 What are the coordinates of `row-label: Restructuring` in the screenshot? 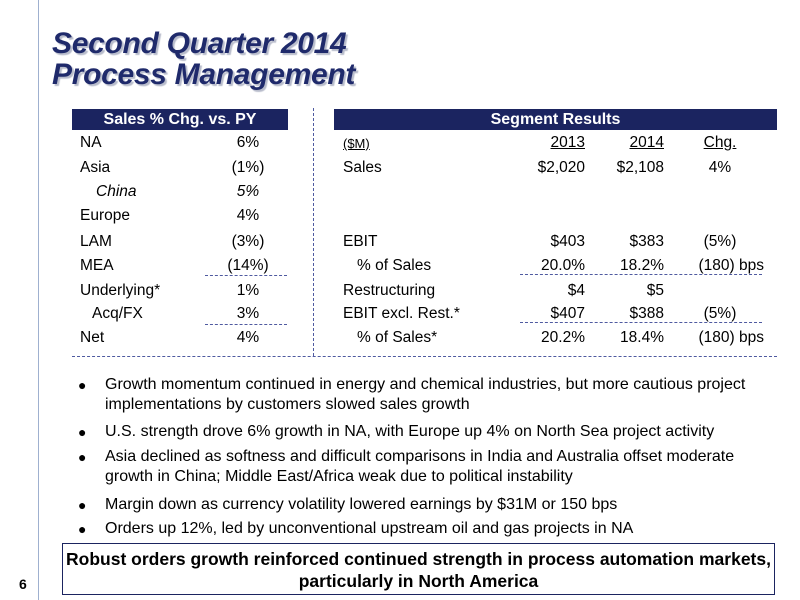 It's located at (389, 290).